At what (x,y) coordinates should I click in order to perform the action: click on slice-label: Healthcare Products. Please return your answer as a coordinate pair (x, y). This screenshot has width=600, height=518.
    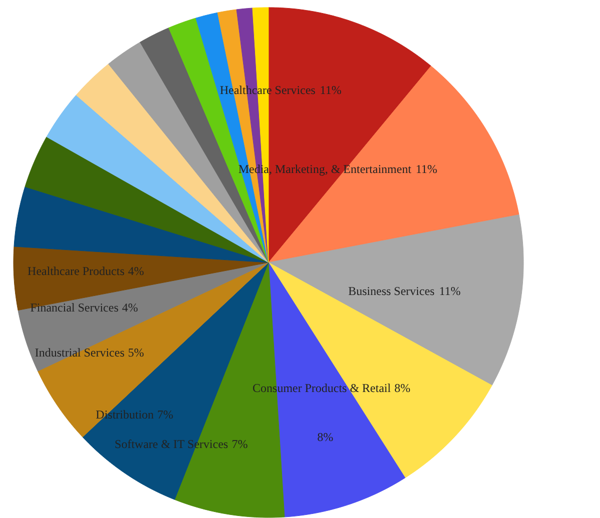
    Looking at the image, I should click on (76, 271).